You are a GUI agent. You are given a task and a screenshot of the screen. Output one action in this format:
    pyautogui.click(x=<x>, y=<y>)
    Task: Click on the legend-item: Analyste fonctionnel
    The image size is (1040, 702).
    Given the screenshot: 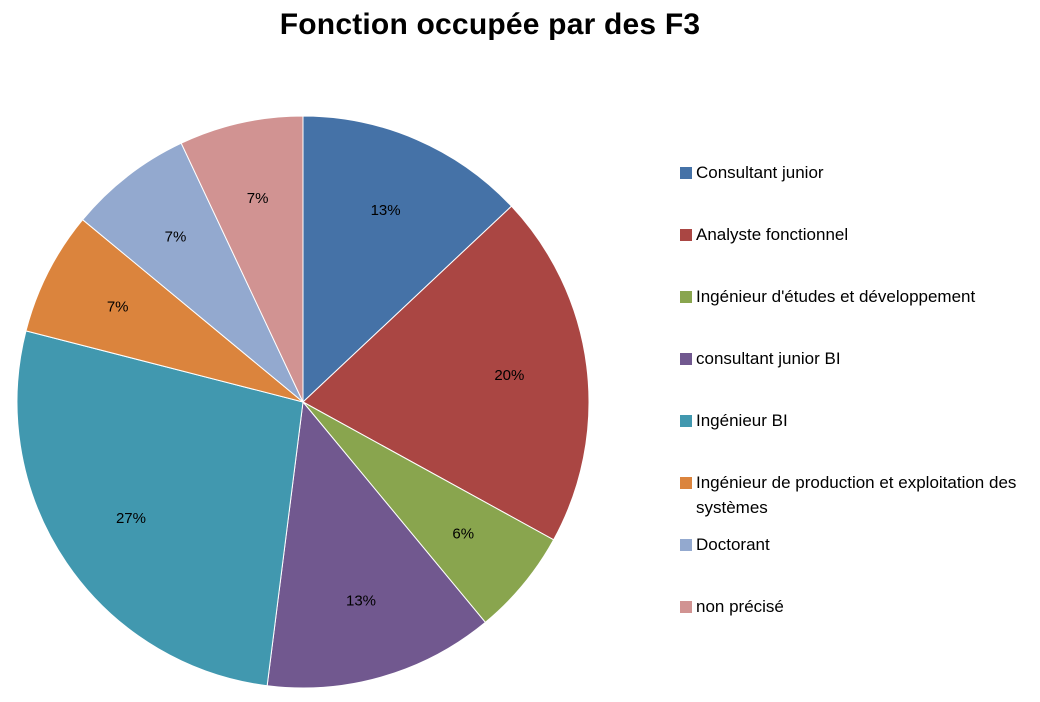 What is the action you would take?
    pyautogui.click(x=855, y=234)
    